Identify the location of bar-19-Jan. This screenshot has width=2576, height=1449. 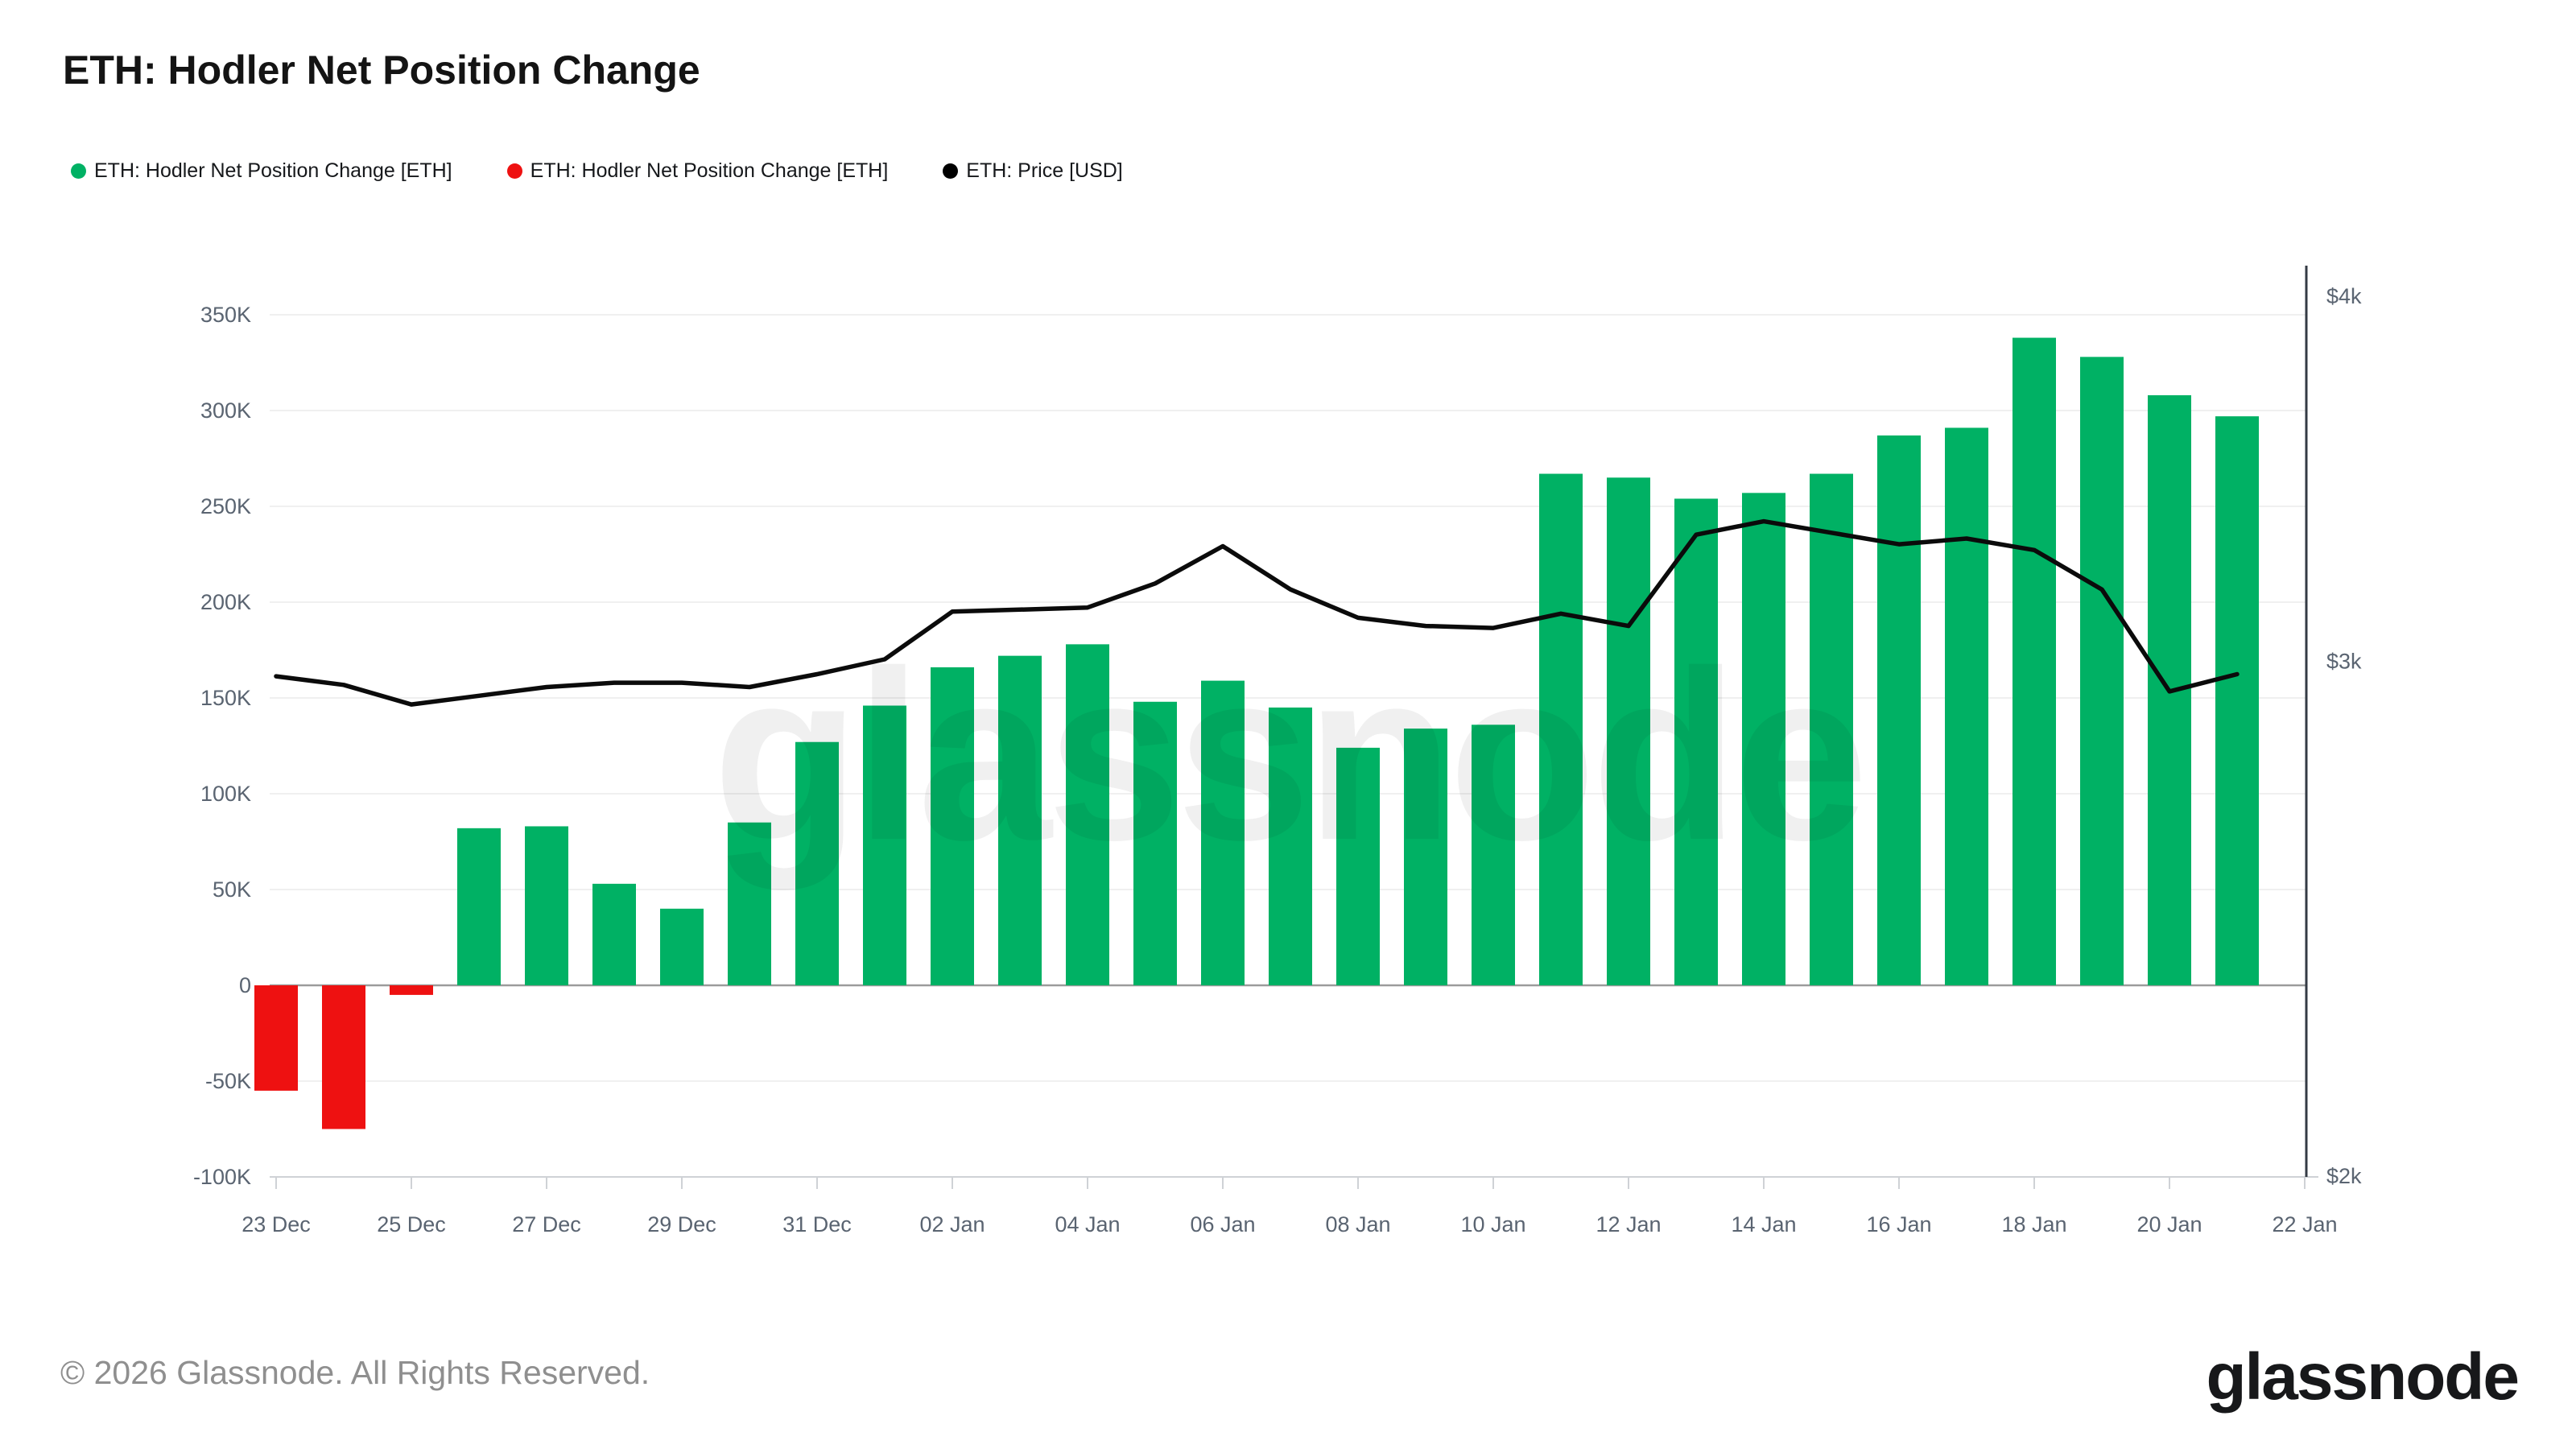
(2102, 671).